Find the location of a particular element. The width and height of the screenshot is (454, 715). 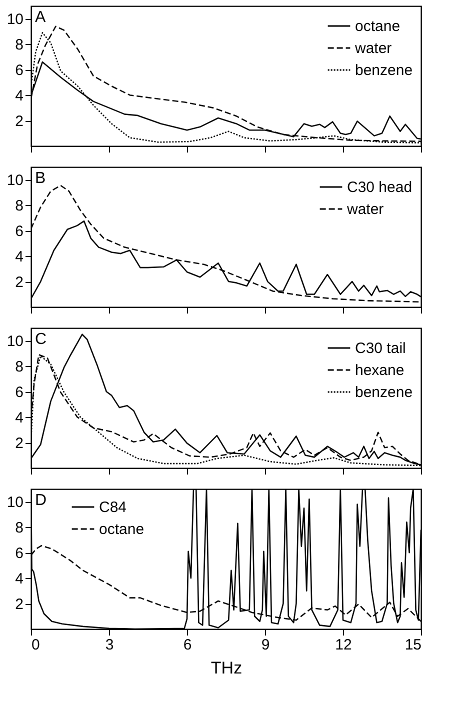

x-tick-label: 3 is located at coordinates (109, 645).